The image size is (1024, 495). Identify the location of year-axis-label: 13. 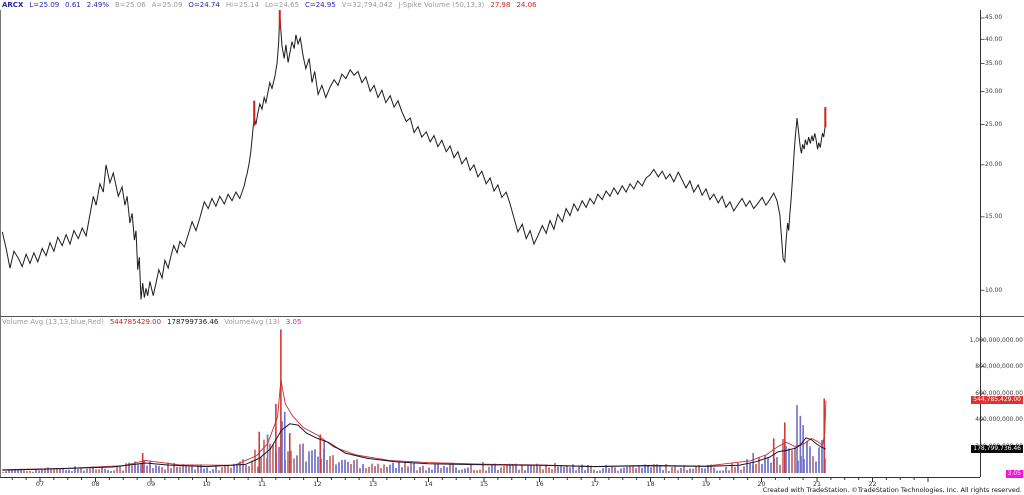
(373, 484).